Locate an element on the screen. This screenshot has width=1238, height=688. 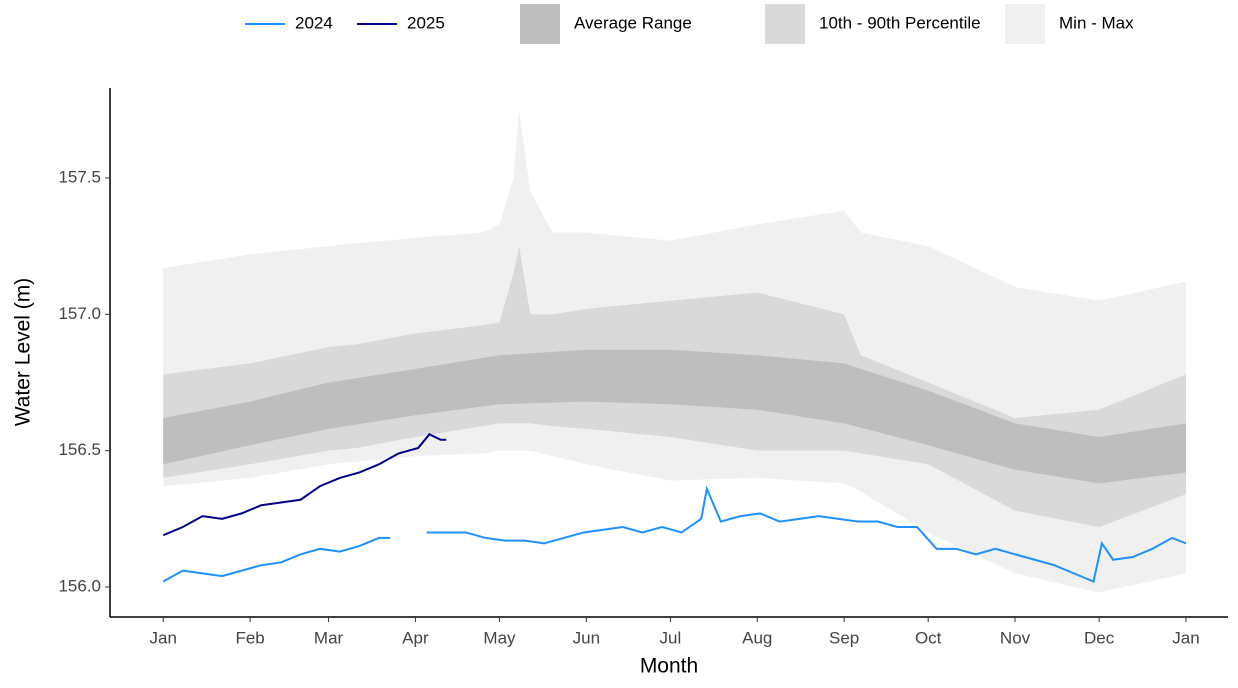
legend-label: 10th - 90th Percentile is located at coordinates (900, 22).